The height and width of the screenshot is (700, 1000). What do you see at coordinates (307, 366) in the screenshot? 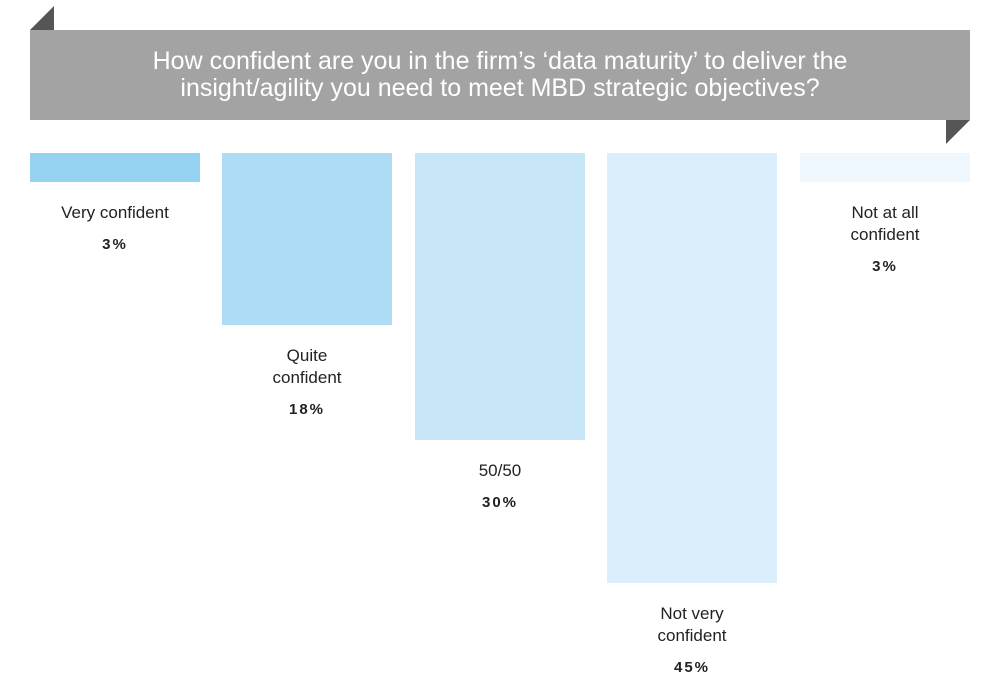
I see `category-label: Quite confident` at bounding box center [307, 366].